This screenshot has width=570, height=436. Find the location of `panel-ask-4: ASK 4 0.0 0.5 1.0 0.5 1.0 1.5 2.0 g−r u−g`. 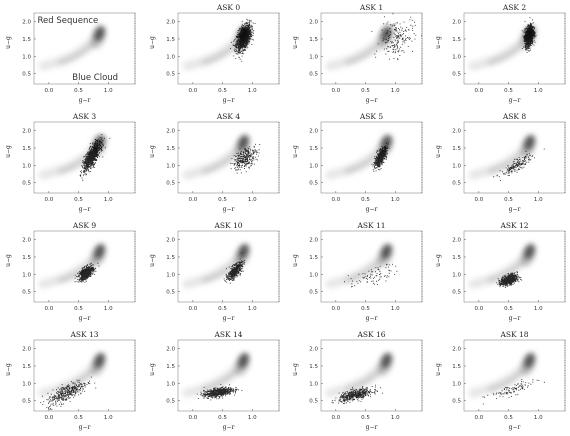

panel-ask-4: ASK 4 0.0 0.5 1.0 0.5 1.0 1.5 2.0 g−r u−g is located at coordinates (215, 163).